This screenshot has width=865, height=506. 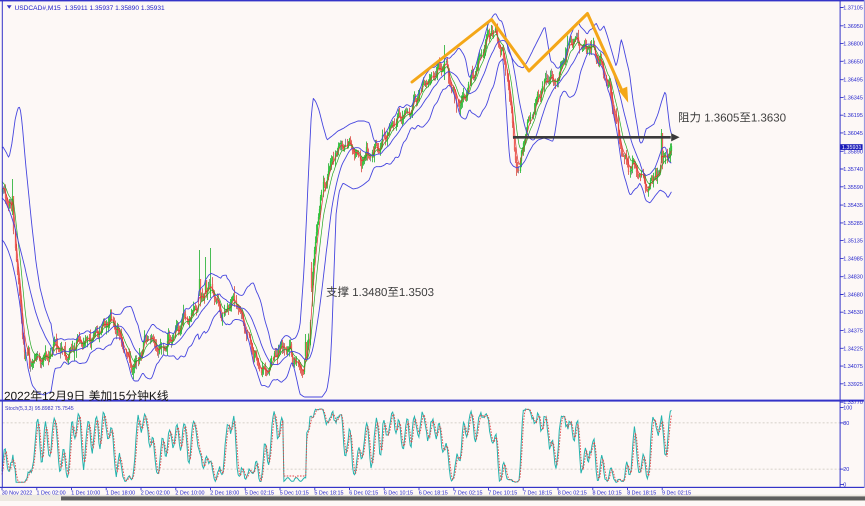 I want to click on svg-text: 8 Dec 18:15, so click(x=641, y=493).